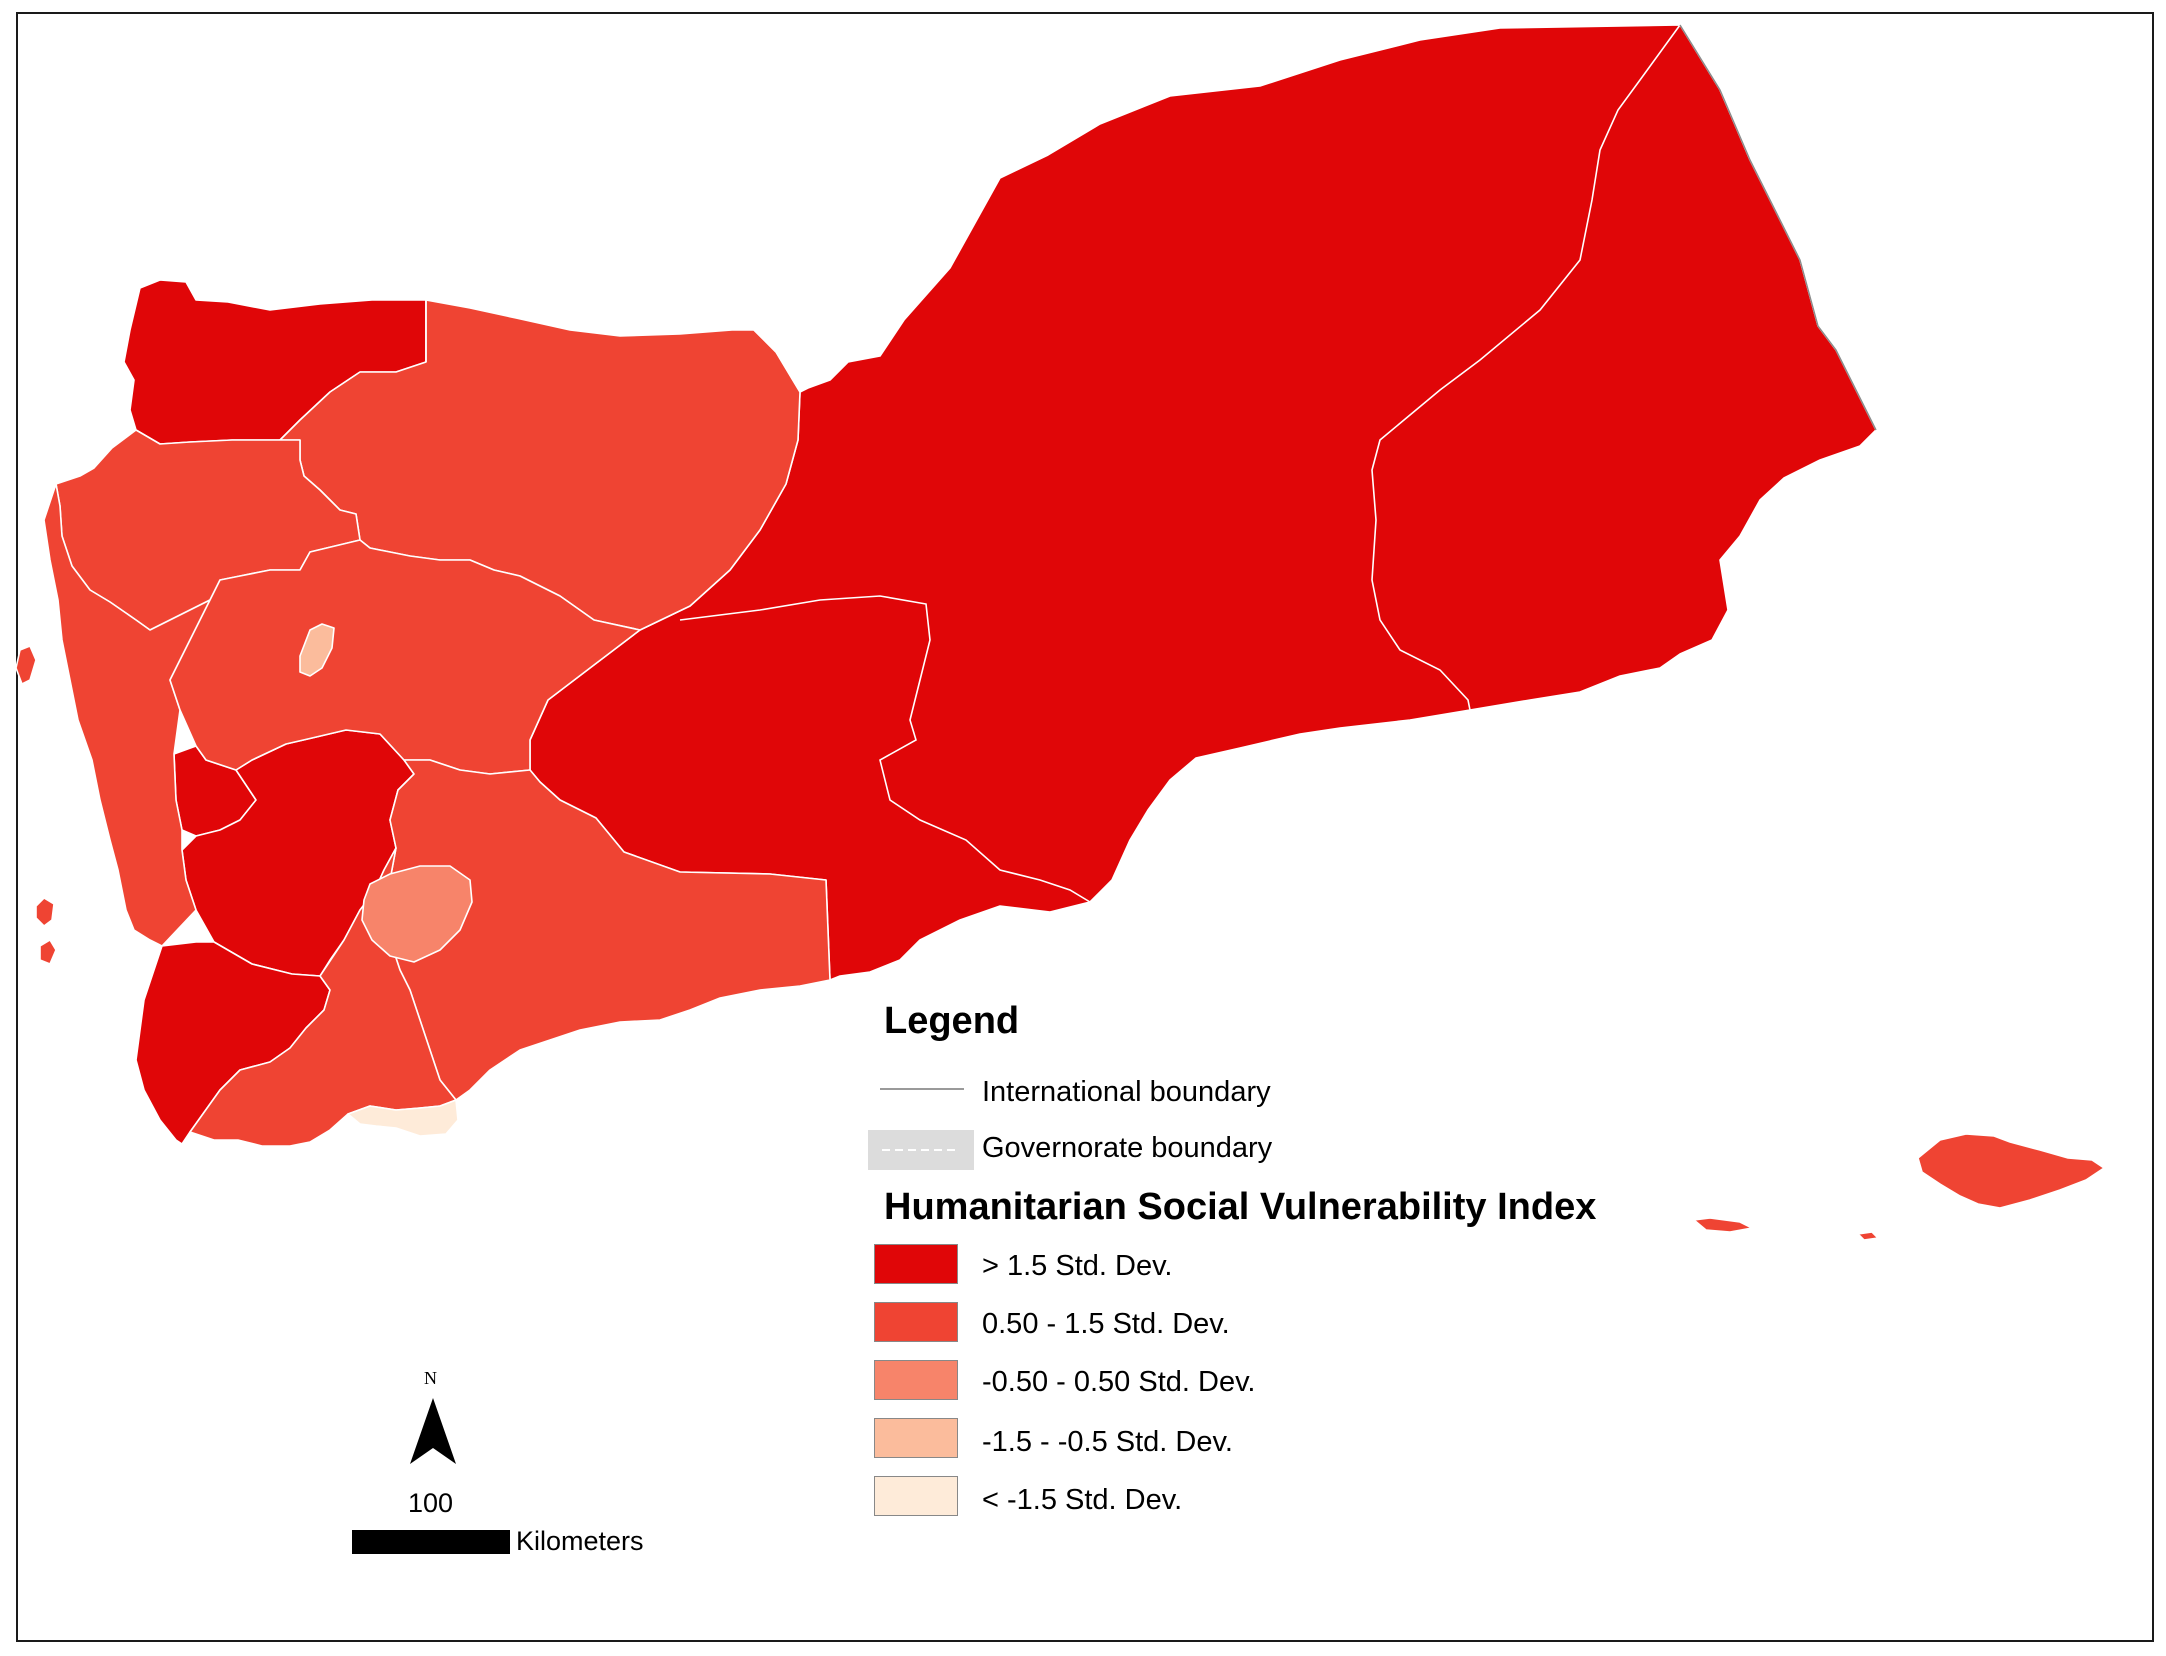  Describe the element at coordinates (127, 715) in the screenshot. I see `region-hodeidah` at that location.